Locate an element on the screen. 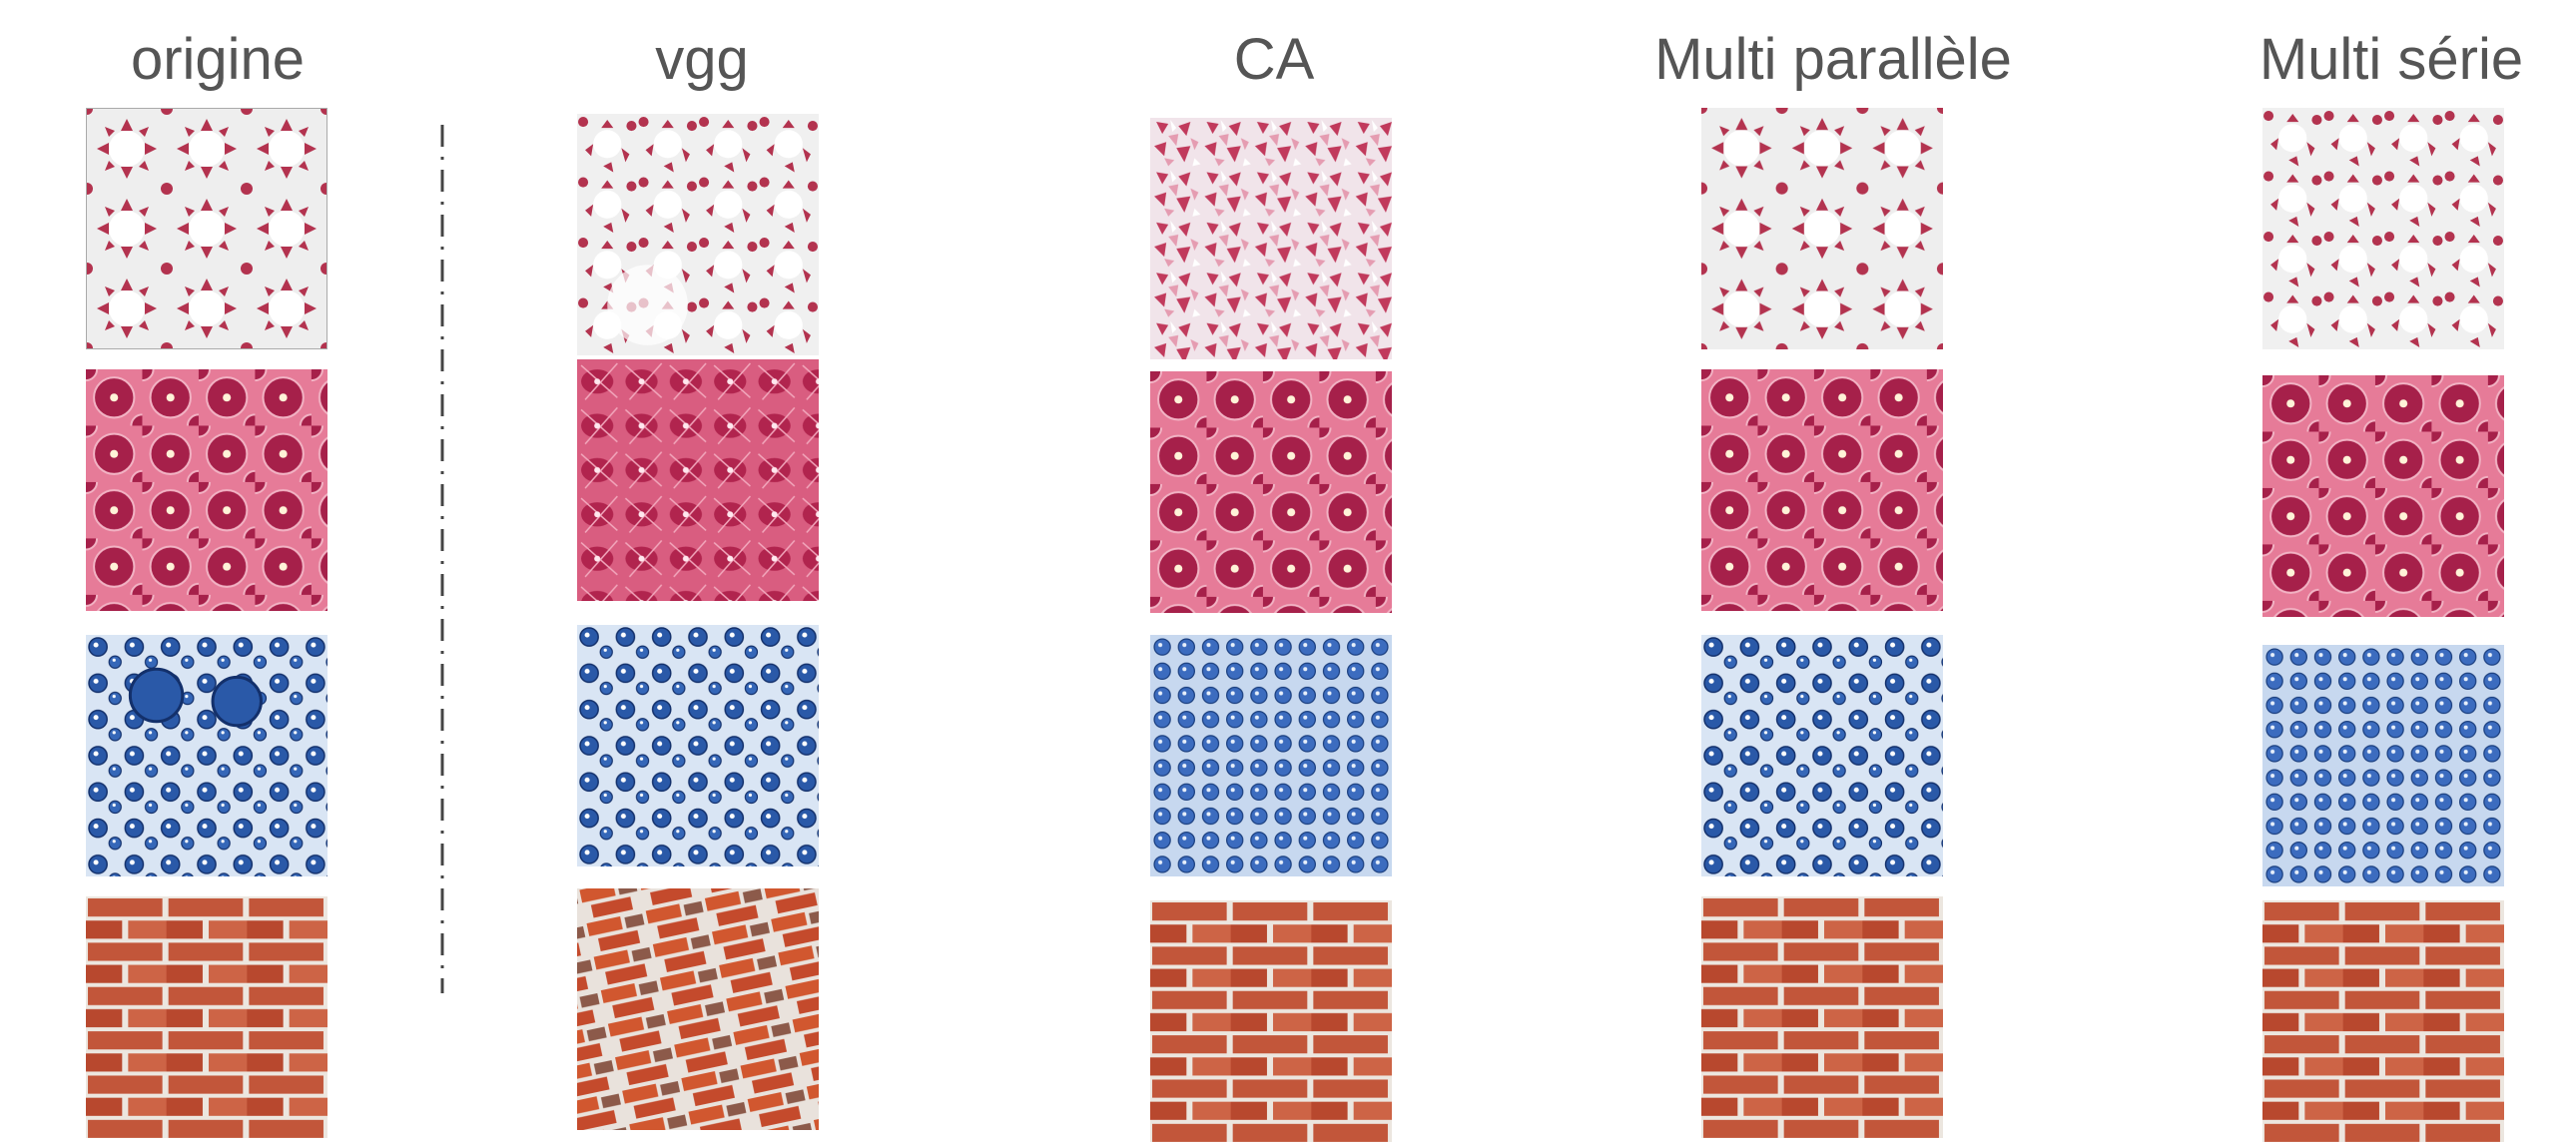 Image resolution: width=2576 pixels, height=1148 pixels. column-title-multi-parallele: Multi parallèle is located at coordinates (1833, 60).